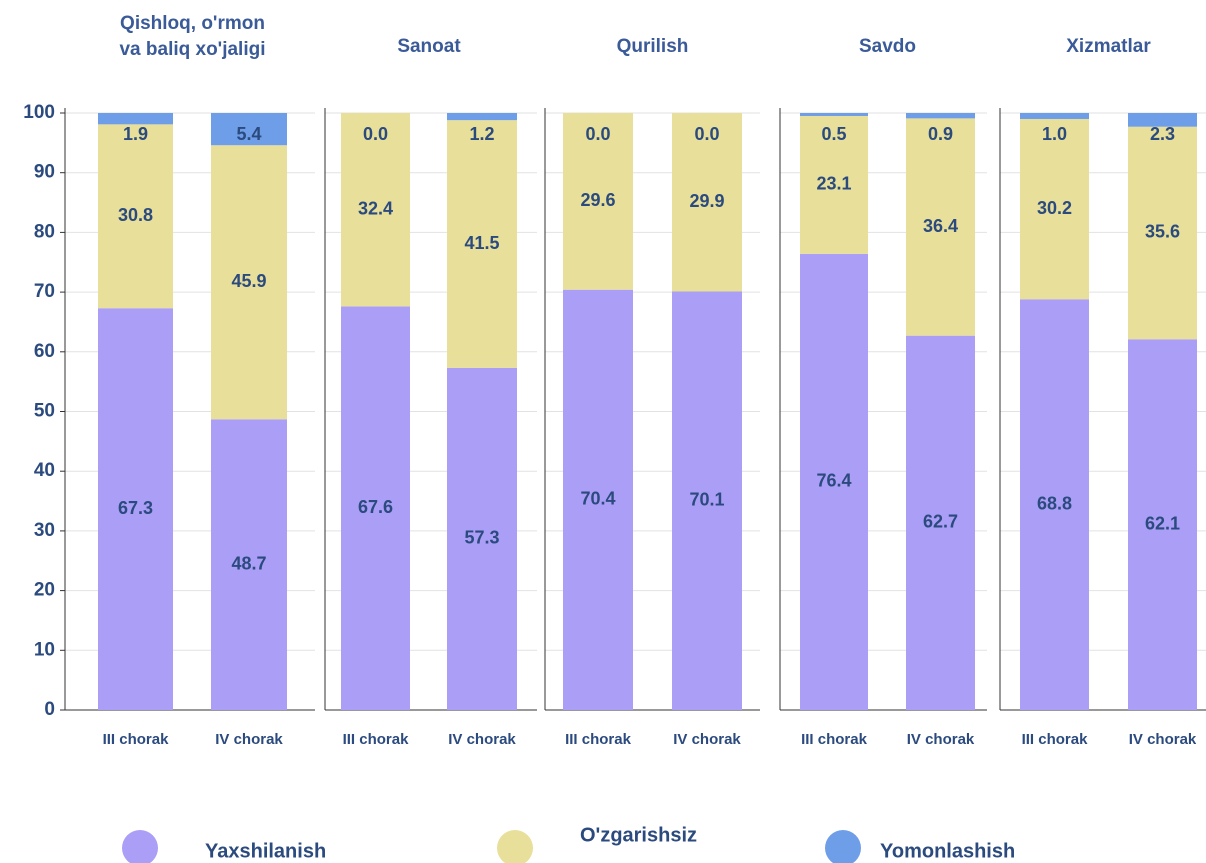 The height and width of the screenshot is (863, 1206). What do you see at coordinates (638, 835) in the screenshot?
I see `legend-label: O'zgarishsiz` at bounding box center [638, 835].